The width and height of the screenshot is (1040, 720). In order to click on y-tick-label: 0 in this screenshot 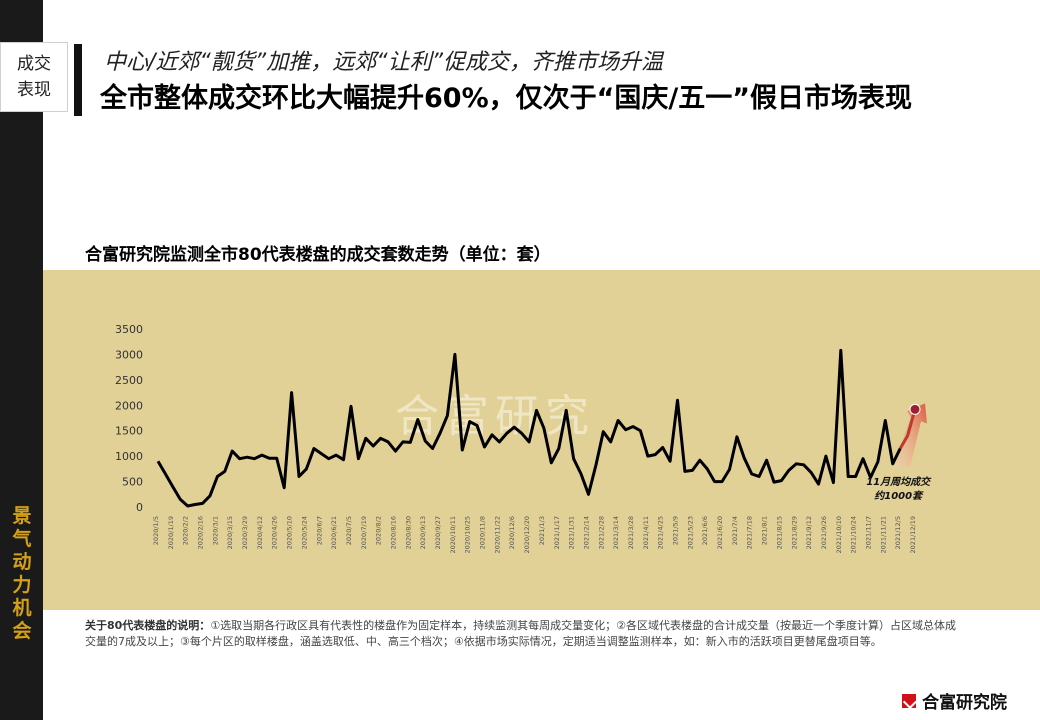, I will do `click(139, 507)`.